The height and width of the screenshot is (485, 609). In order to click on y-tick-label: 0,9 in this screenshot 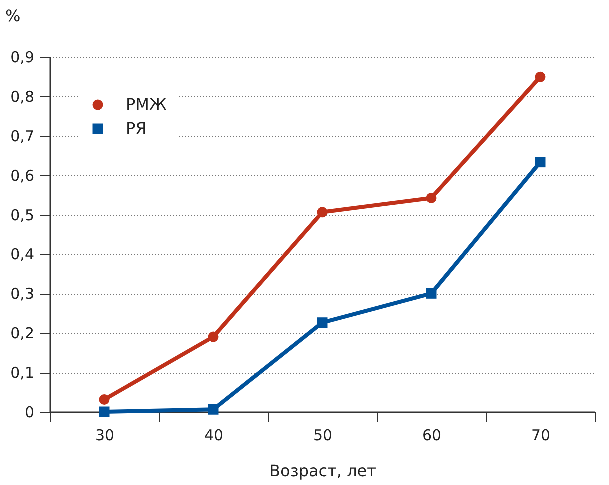, I will do `click(22, 57)`.